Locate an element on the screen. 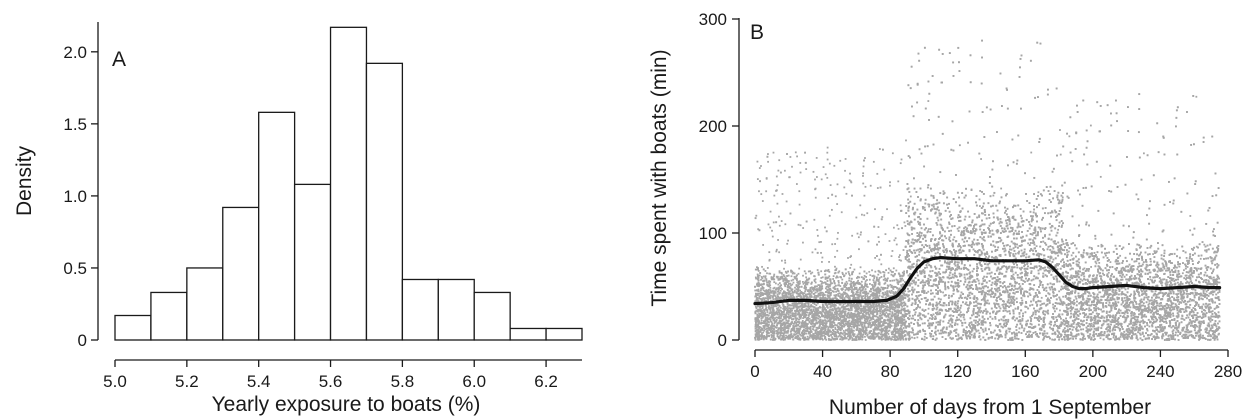  histogram-bar is located at coordinates (528, 334).